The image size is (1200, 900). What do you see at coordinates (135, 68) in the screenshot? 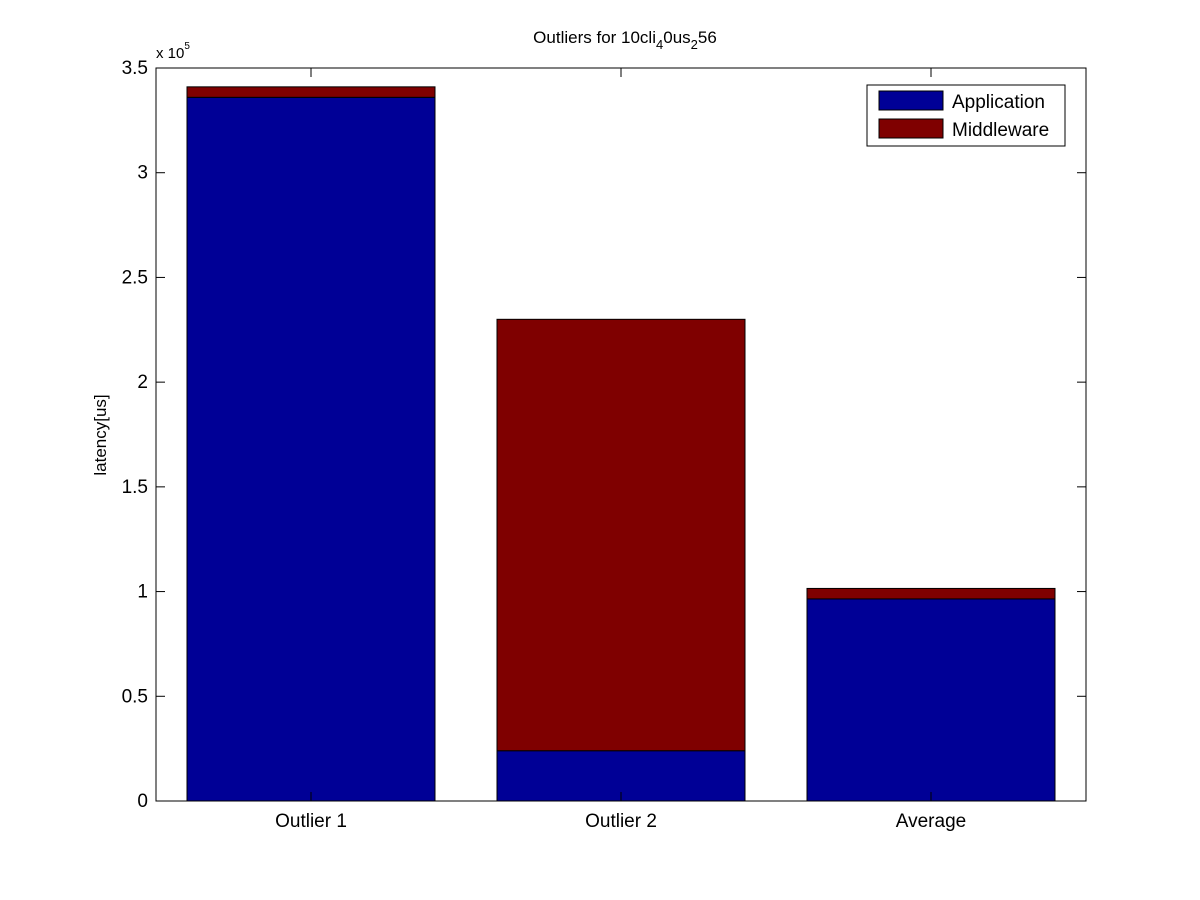
I see `y-tick-label: 3.5` at bounding box center [135, 68].